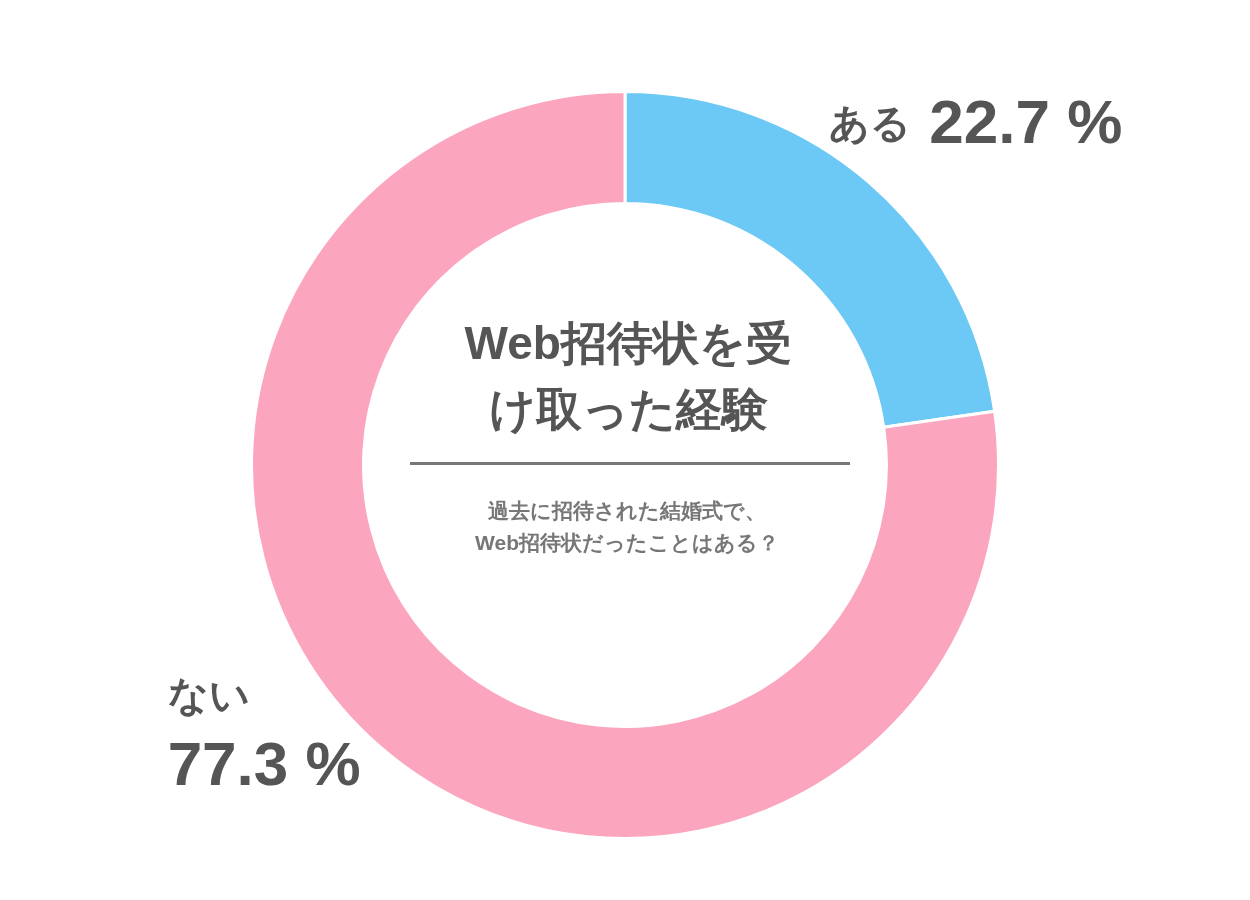 The height and width of the screenshot is (900, 1250). I want to click on text: Web招待状を受け取った経験, so click(628, 376).